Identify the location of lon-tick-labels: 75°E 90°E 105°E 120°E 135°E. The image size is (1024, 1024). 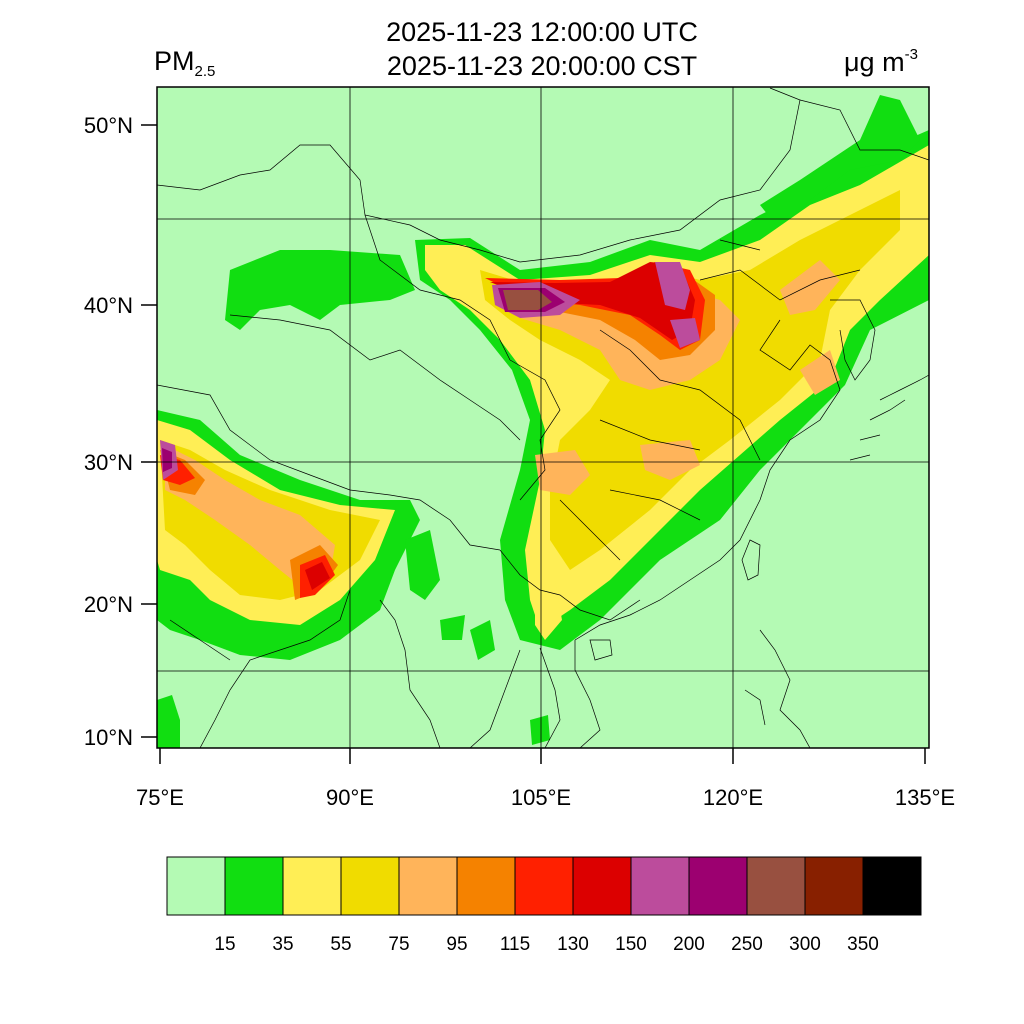
(545, 797).